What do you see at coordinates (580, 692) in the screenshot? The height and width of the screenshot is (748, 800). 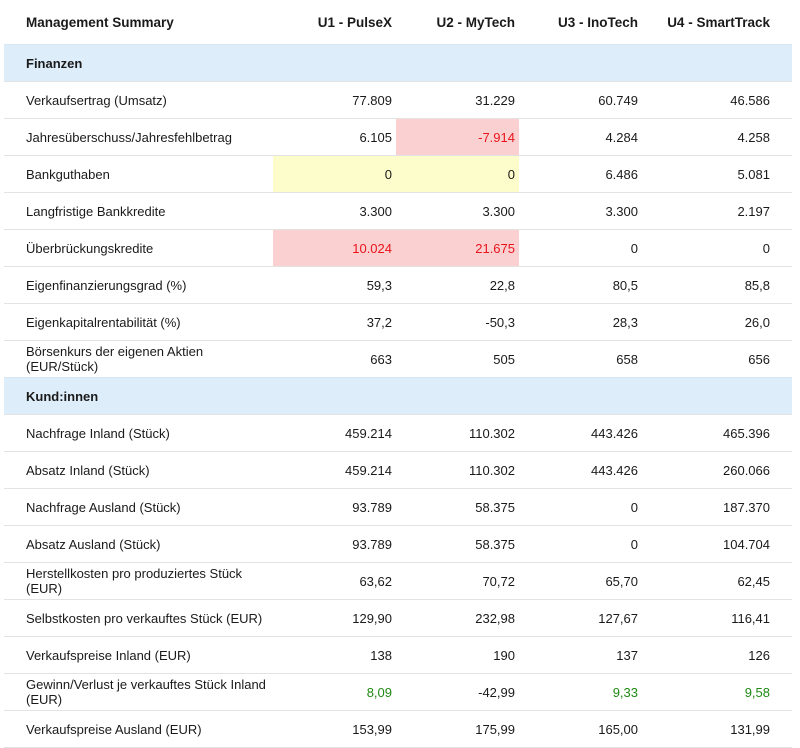 I see `cell-value-positive: 9,33` at bounding box center [580, 692].